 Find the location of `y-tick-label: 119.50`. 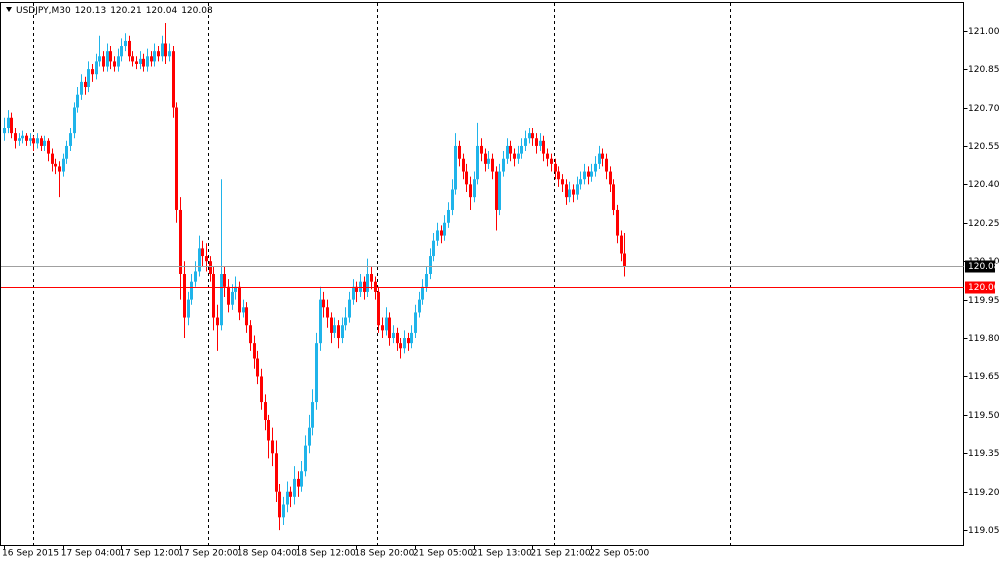

y-tick-label: 119.50 is located at coordinates (984, 416).